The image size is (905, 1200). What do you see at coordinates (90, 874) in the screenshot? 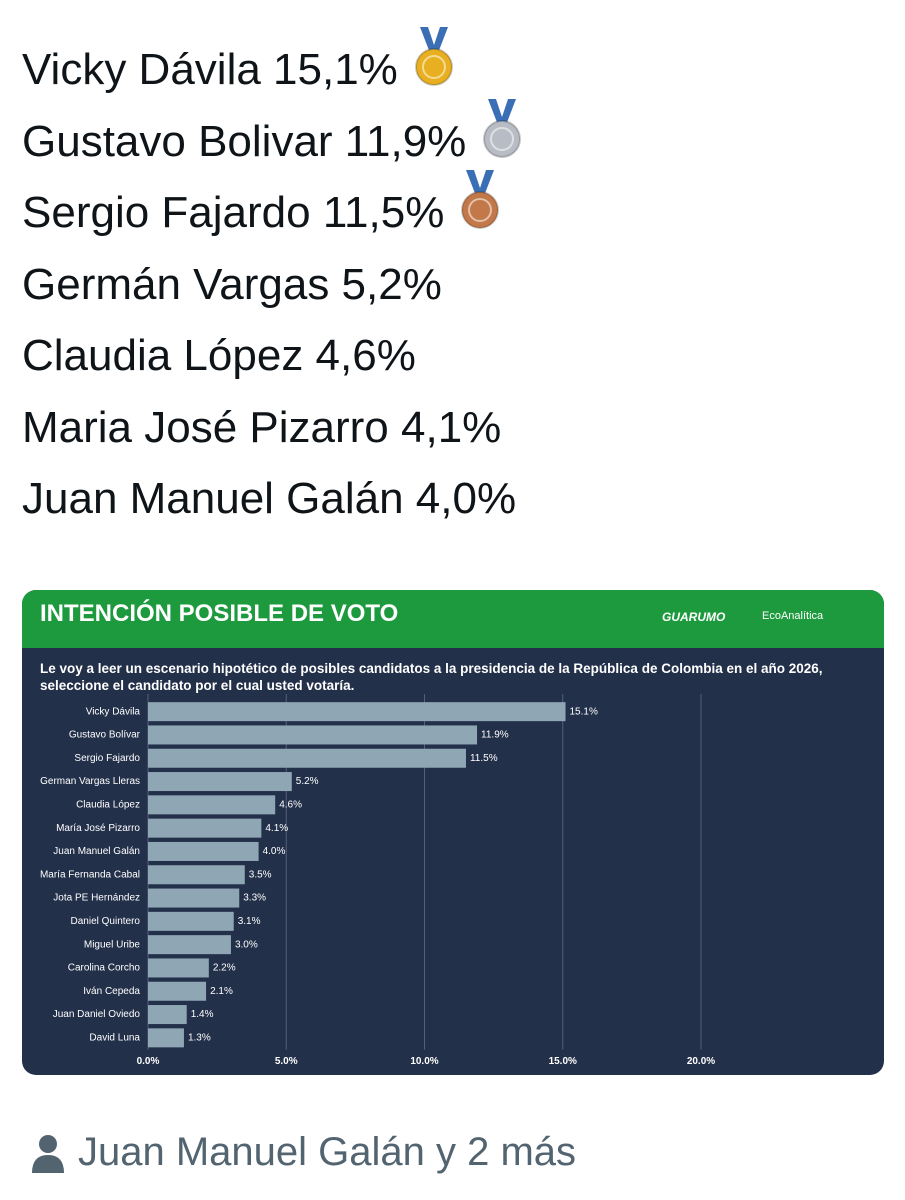
I see `y-tick-label: María Fernanda Cabal` at bounding box center [90, 874].